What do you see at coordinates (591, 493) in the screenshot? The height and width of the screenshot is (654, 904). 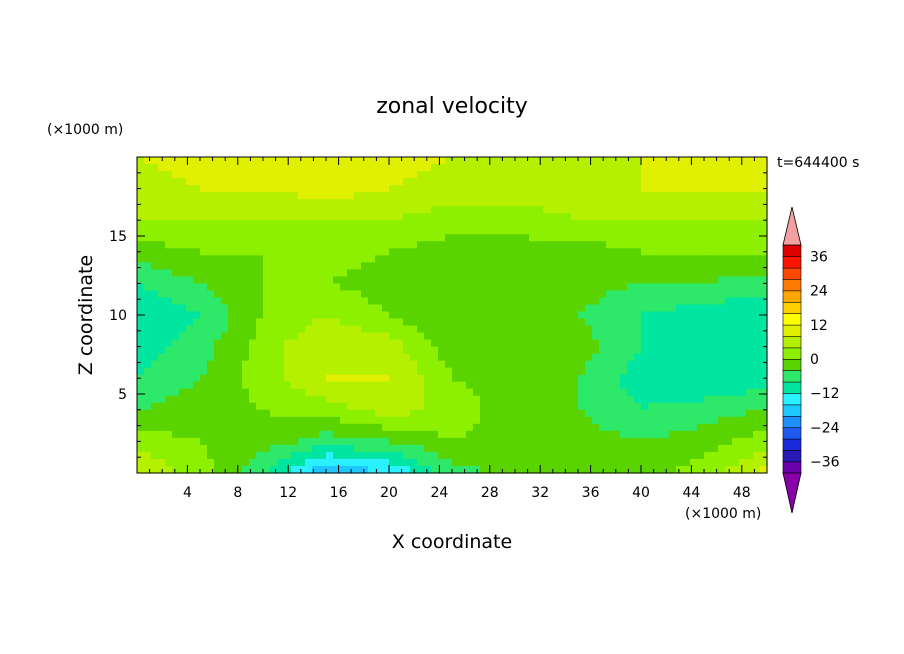 I see `x-tick-label: 36` at bounding box center [591, 493].